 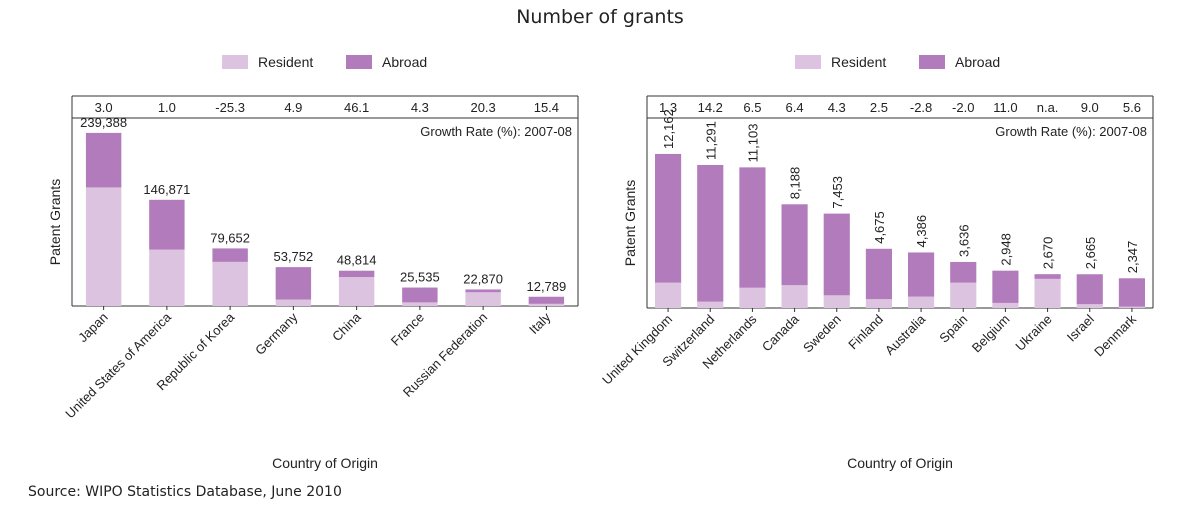 What do you see at coordinates (780, 332) in the screenshot?
I see `x-tick-label: Canada` at bounding box center [780, 332].